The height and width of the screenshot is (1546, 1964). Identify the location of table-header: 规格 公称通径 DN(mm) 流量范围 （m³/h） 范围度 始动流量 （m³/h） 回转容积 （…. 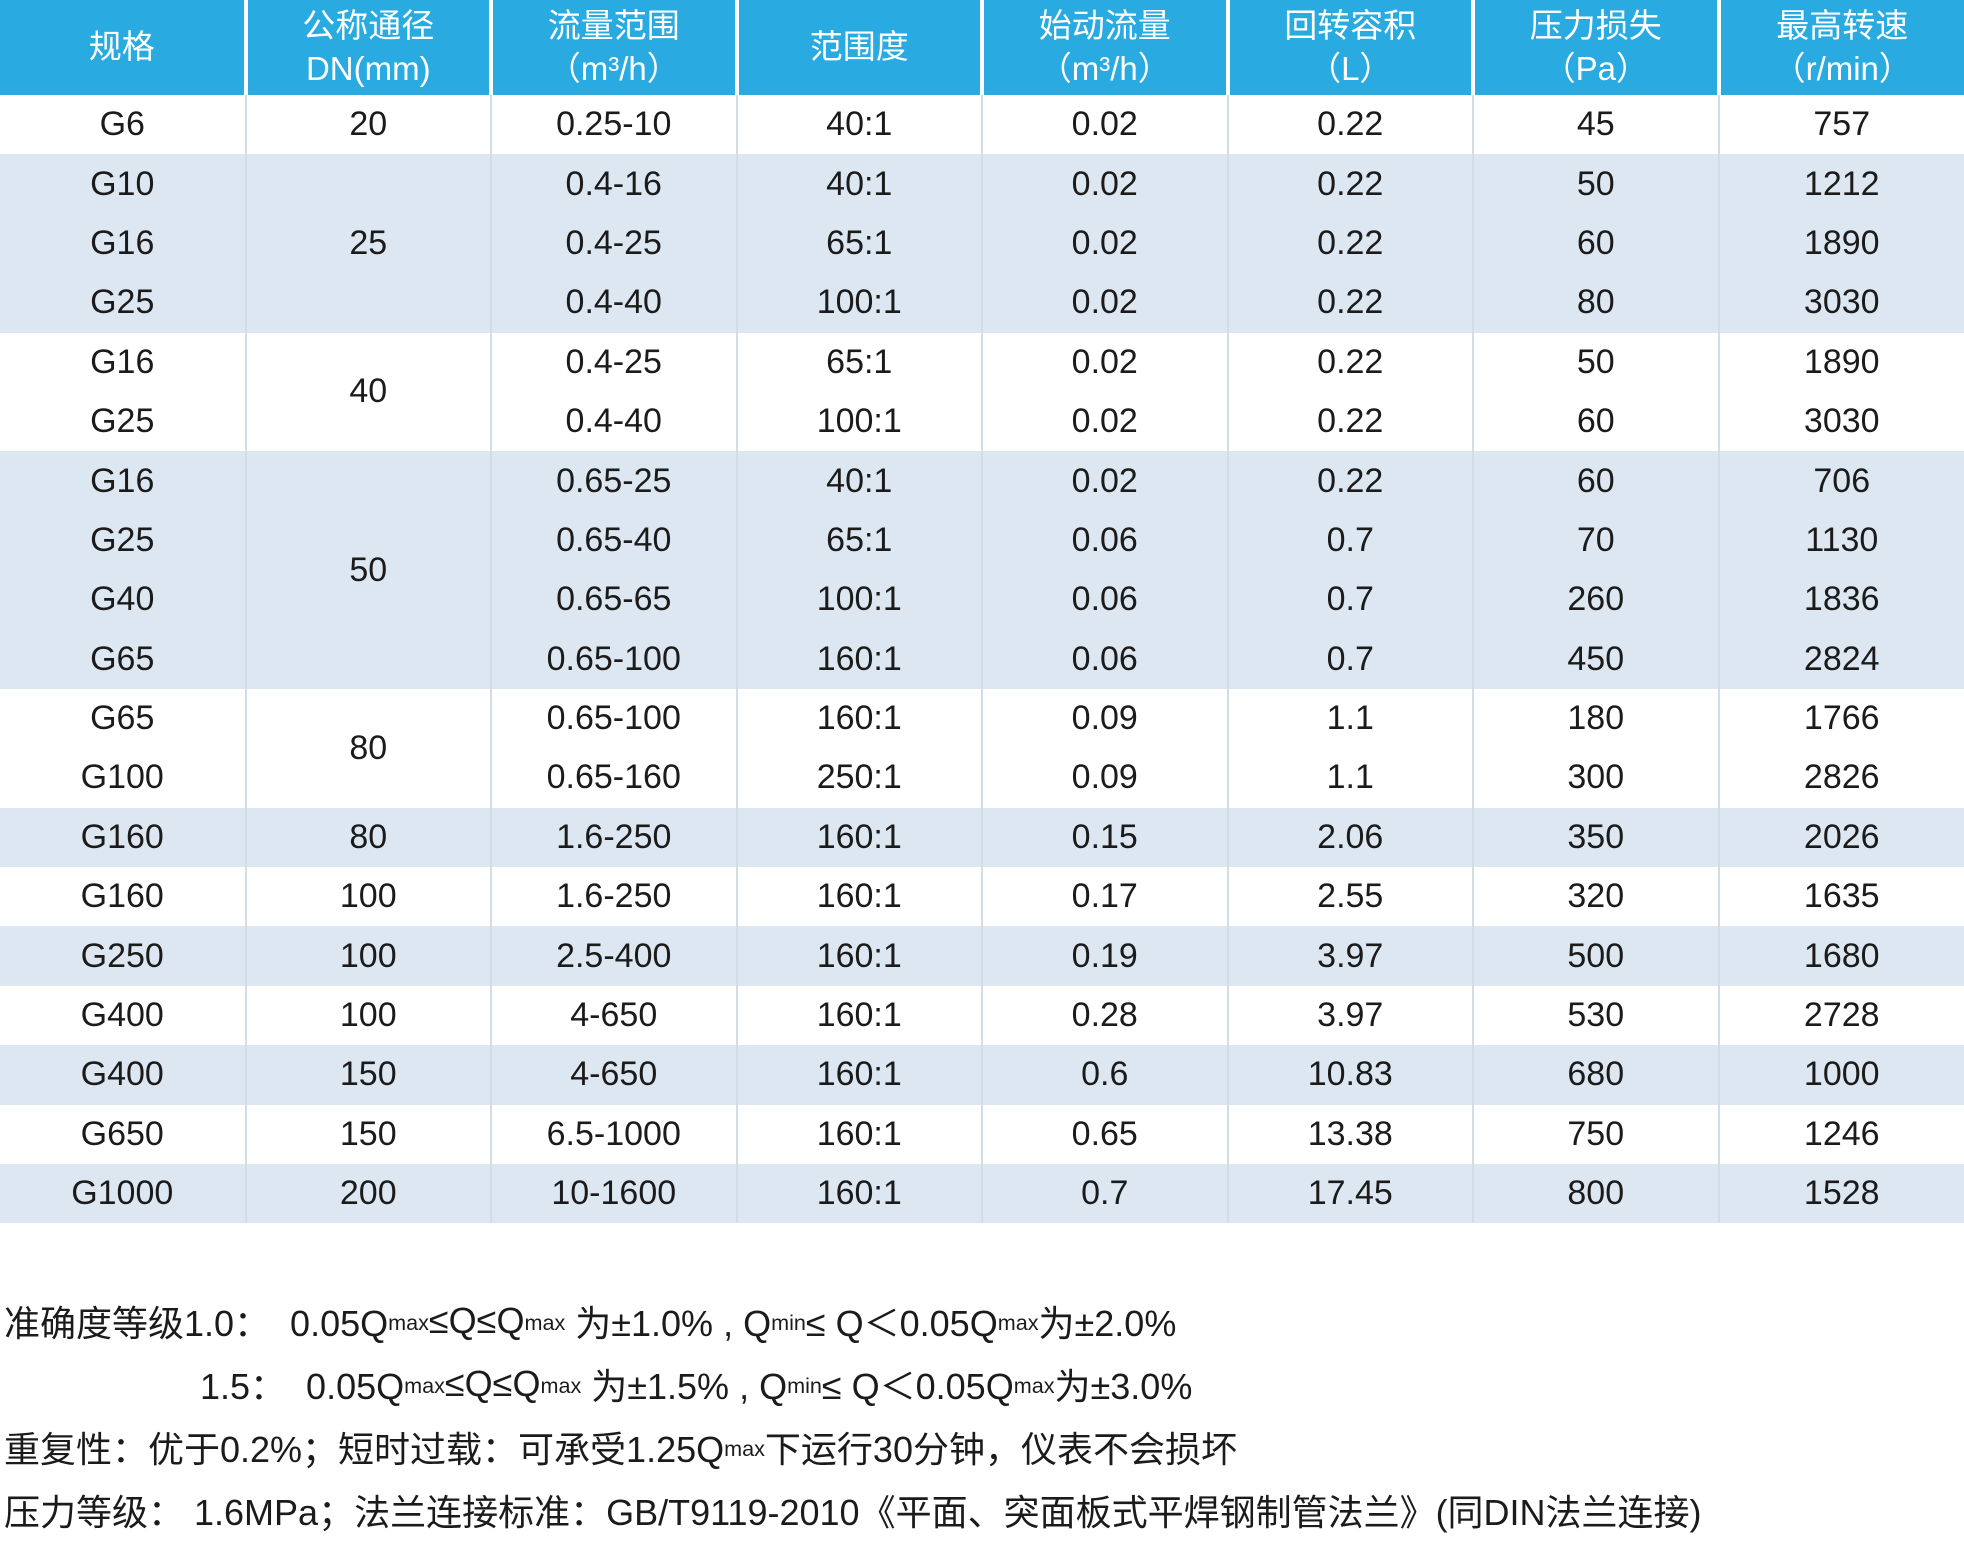
(982, 47).